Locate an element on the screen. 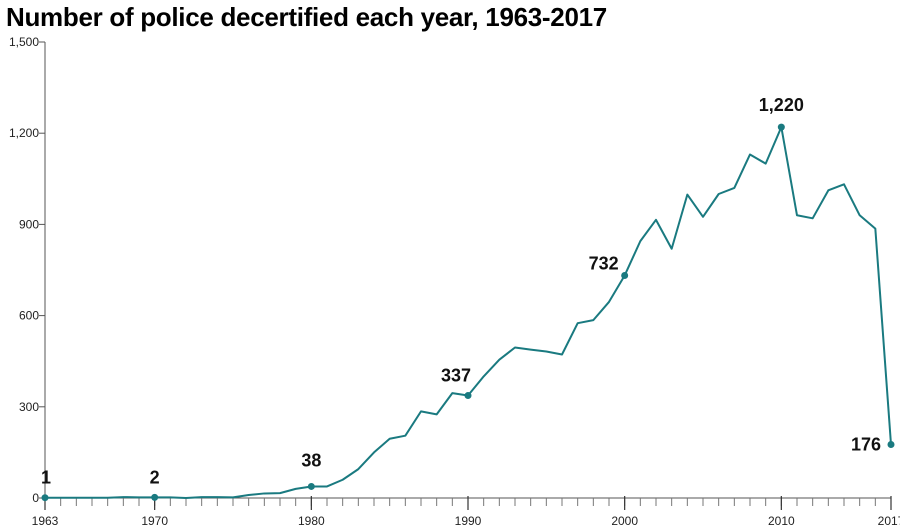  x-tick-label: 1990 is located at coordinates (468, 521).